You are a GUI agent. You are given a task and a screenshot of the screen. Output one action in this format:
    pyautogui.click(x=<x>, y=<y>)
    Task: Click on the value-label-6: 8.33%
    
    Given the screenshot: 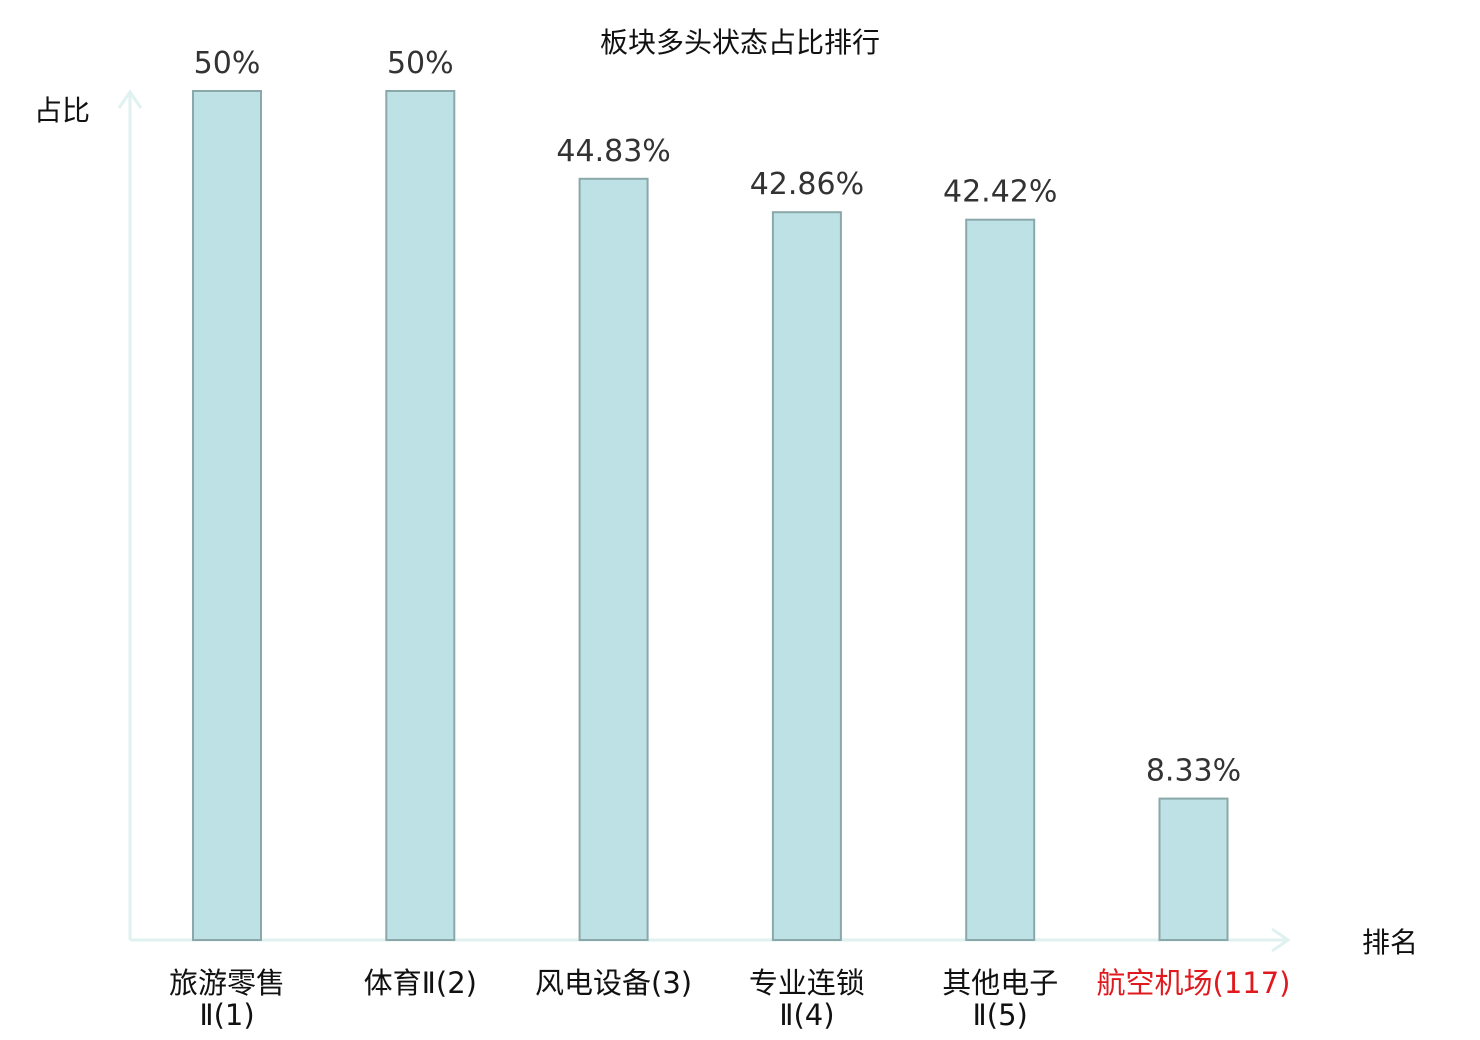 What is the action you would take?
    pyautogui.click(x=1193, y=771)
    